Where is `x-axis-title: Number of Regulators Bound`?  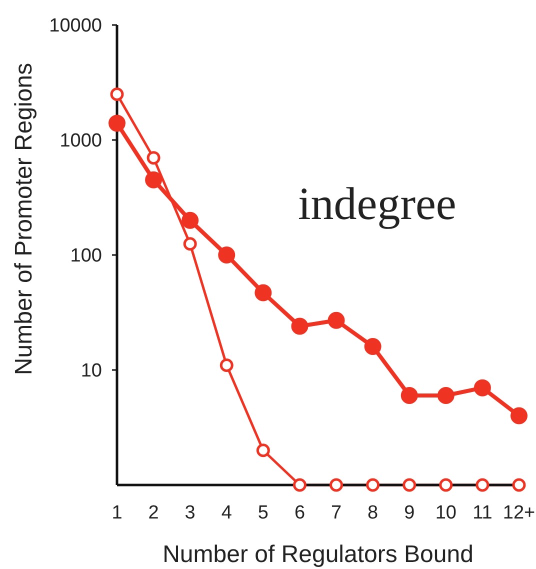
x-axis-title: Number of Regulators Bound is located at coordinates (318, 554).